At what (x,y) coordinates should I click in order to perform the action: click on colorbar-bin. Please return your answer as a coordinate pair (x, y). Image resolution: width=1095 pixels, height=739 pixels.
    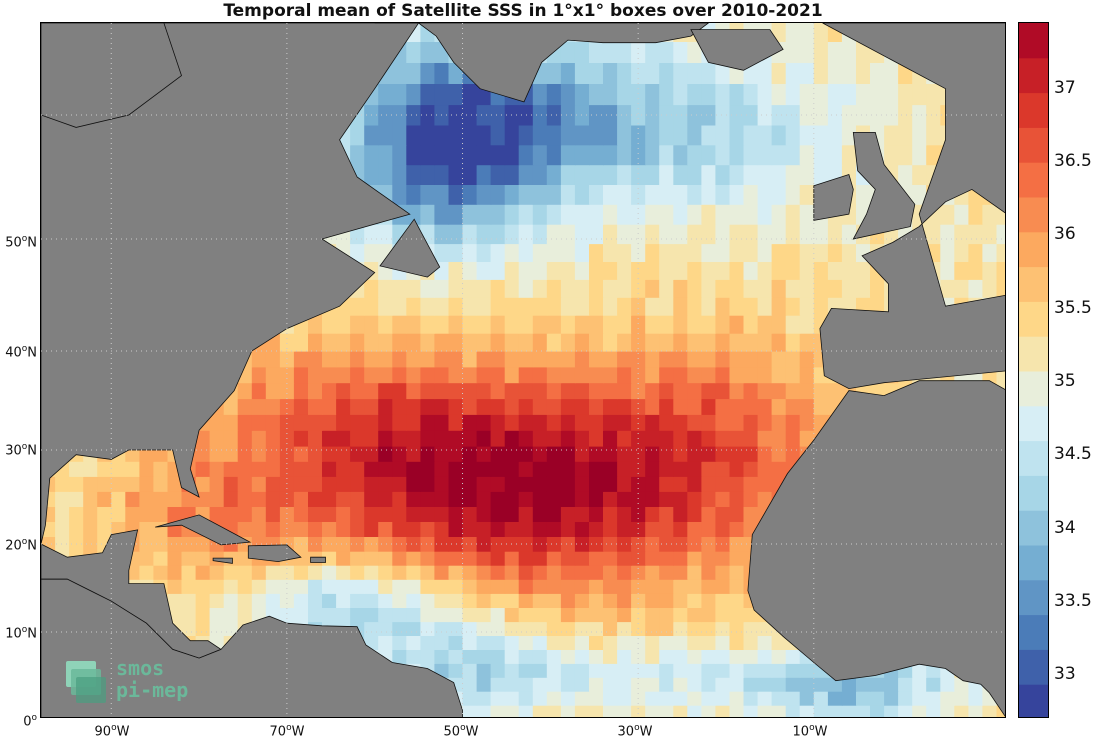
    Looking at the image, I should click on (1033, 528).